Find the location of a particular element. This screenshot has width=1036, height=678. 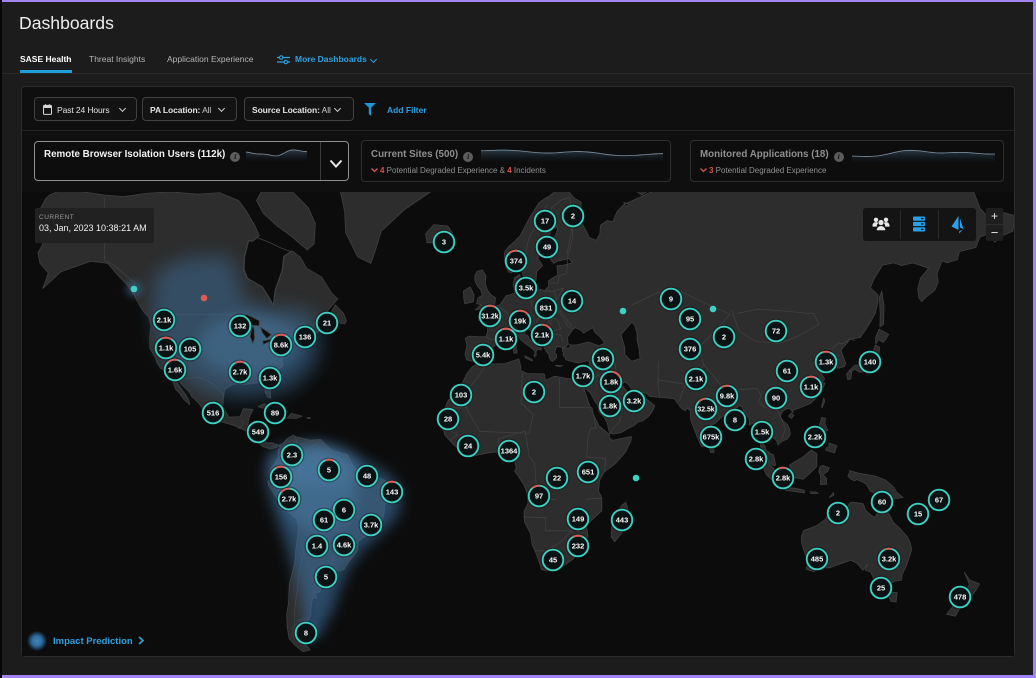

svg-text: 516 is located at coordinates (213, 413).